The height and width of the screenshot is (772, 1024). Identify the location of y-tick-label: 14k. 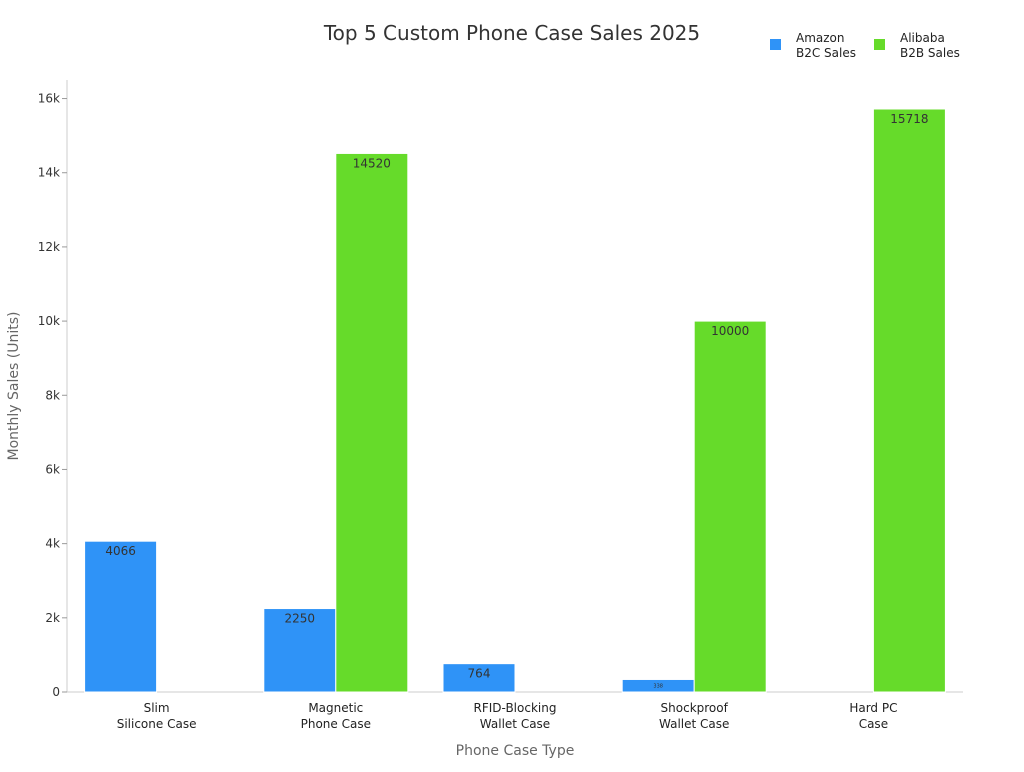
(49, 173).